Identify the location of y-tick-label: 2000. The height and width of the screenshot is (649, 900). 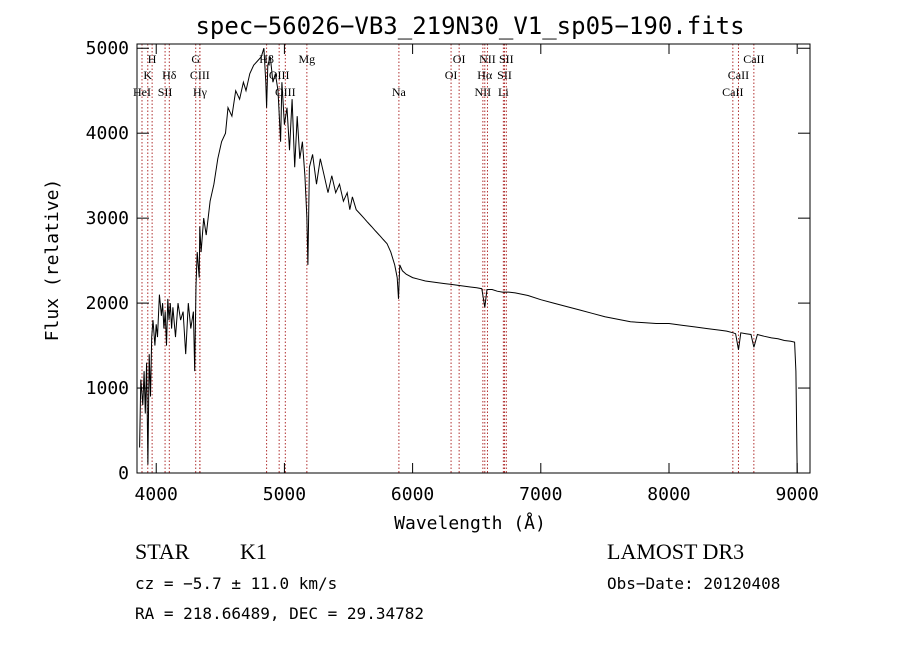
(107, 303).